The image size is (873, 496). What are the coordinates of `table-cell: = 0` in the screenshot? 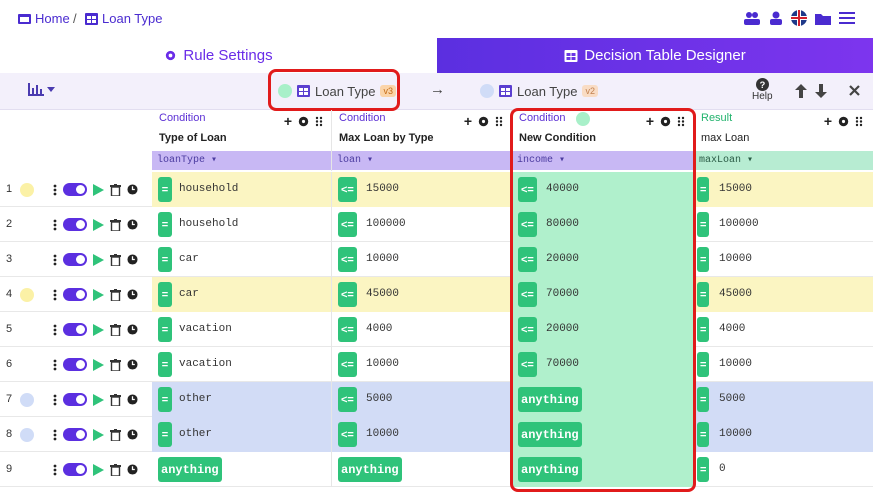 It's located at (783, 469).